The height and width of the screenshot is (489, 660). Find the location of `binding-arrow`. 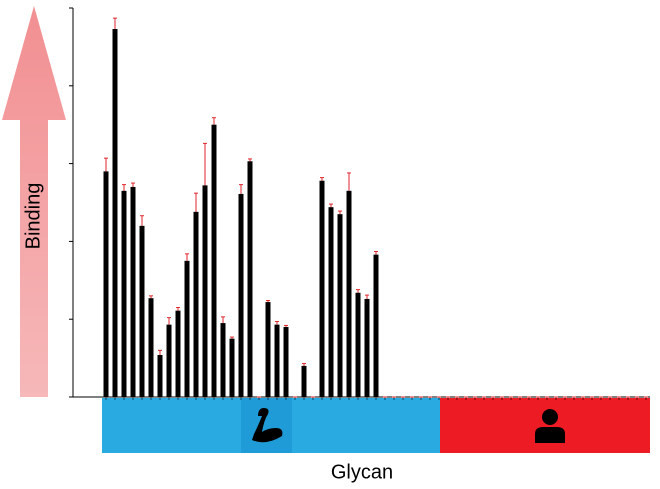

binding-arrow is located at coordinates (34, 201).